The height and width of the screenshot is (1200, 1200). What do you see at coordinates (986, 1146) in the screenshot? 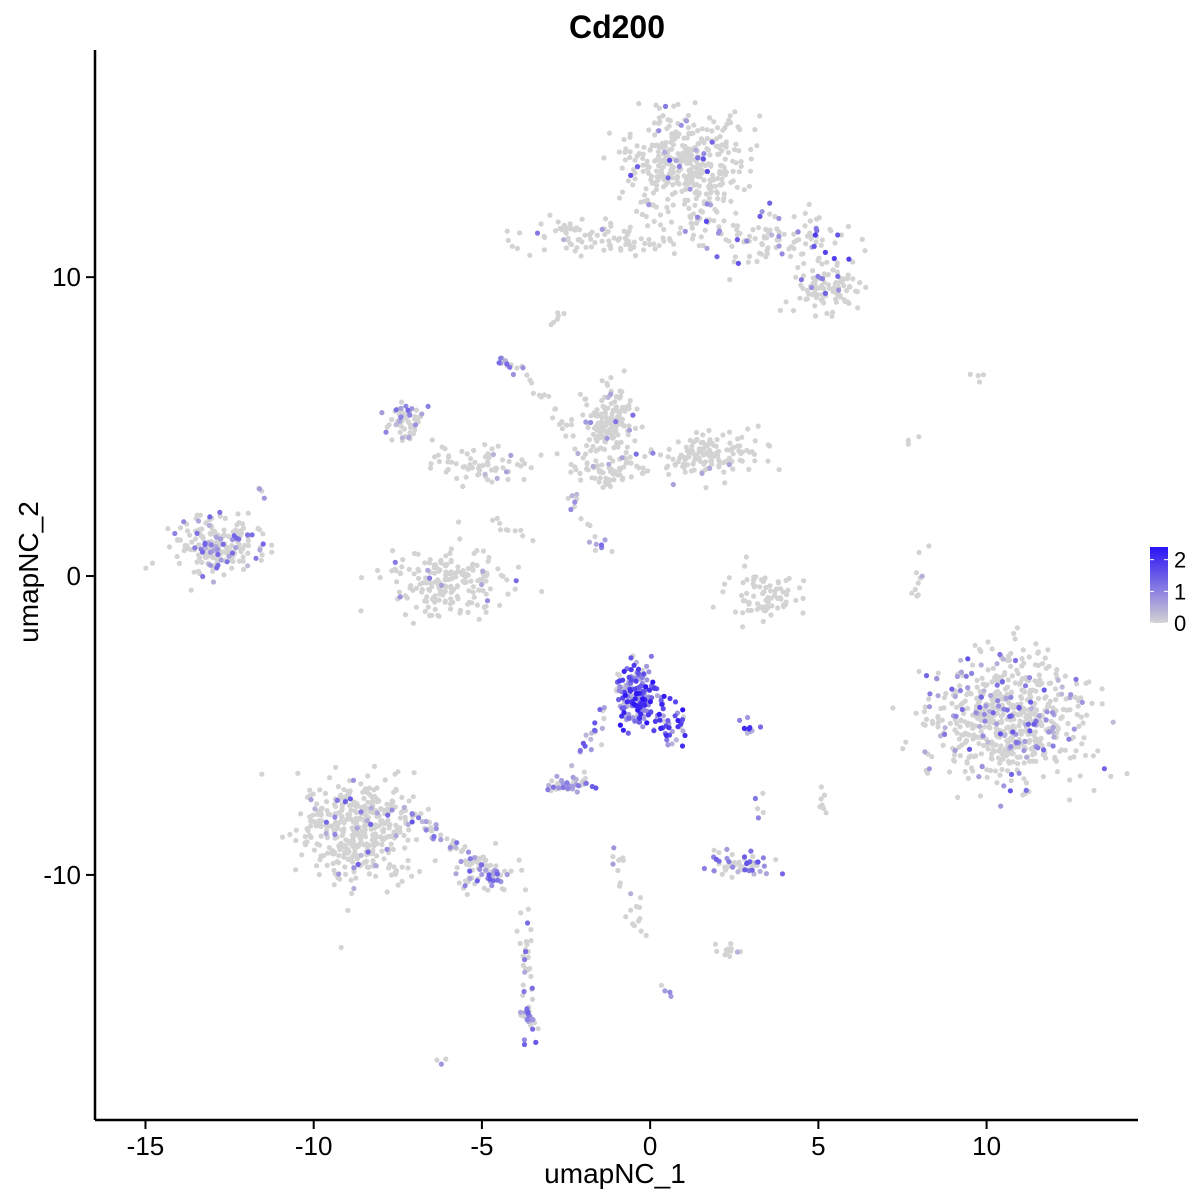
I see `x-tick-label: 10` at bounding box center [986, 1146].